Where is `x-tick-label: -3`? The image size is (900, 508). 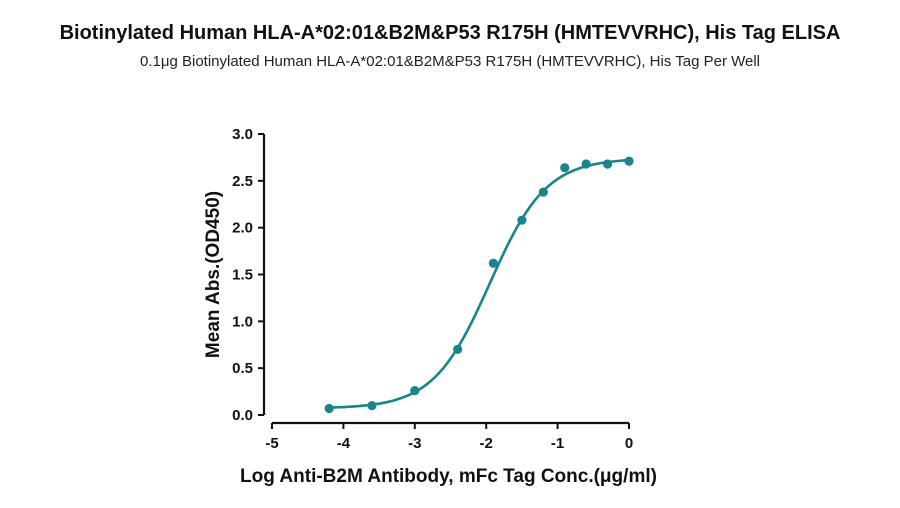
x-tick-label: -3 is located at coordinates (414, 443).